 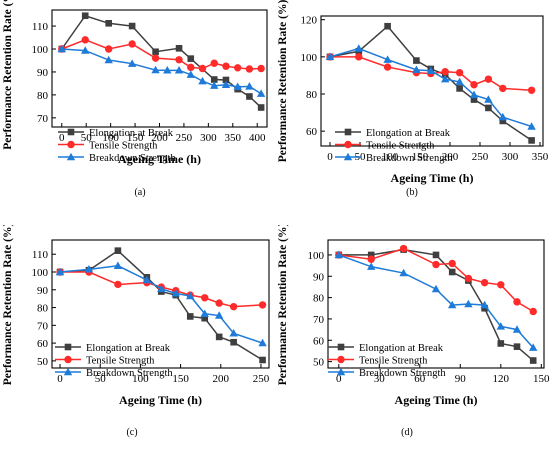 What do you see at coordinates (283, 305) in the screenshot?
I see `y-axis-label: Performance Retention Rate (%)` at bounding box center [283, 305].